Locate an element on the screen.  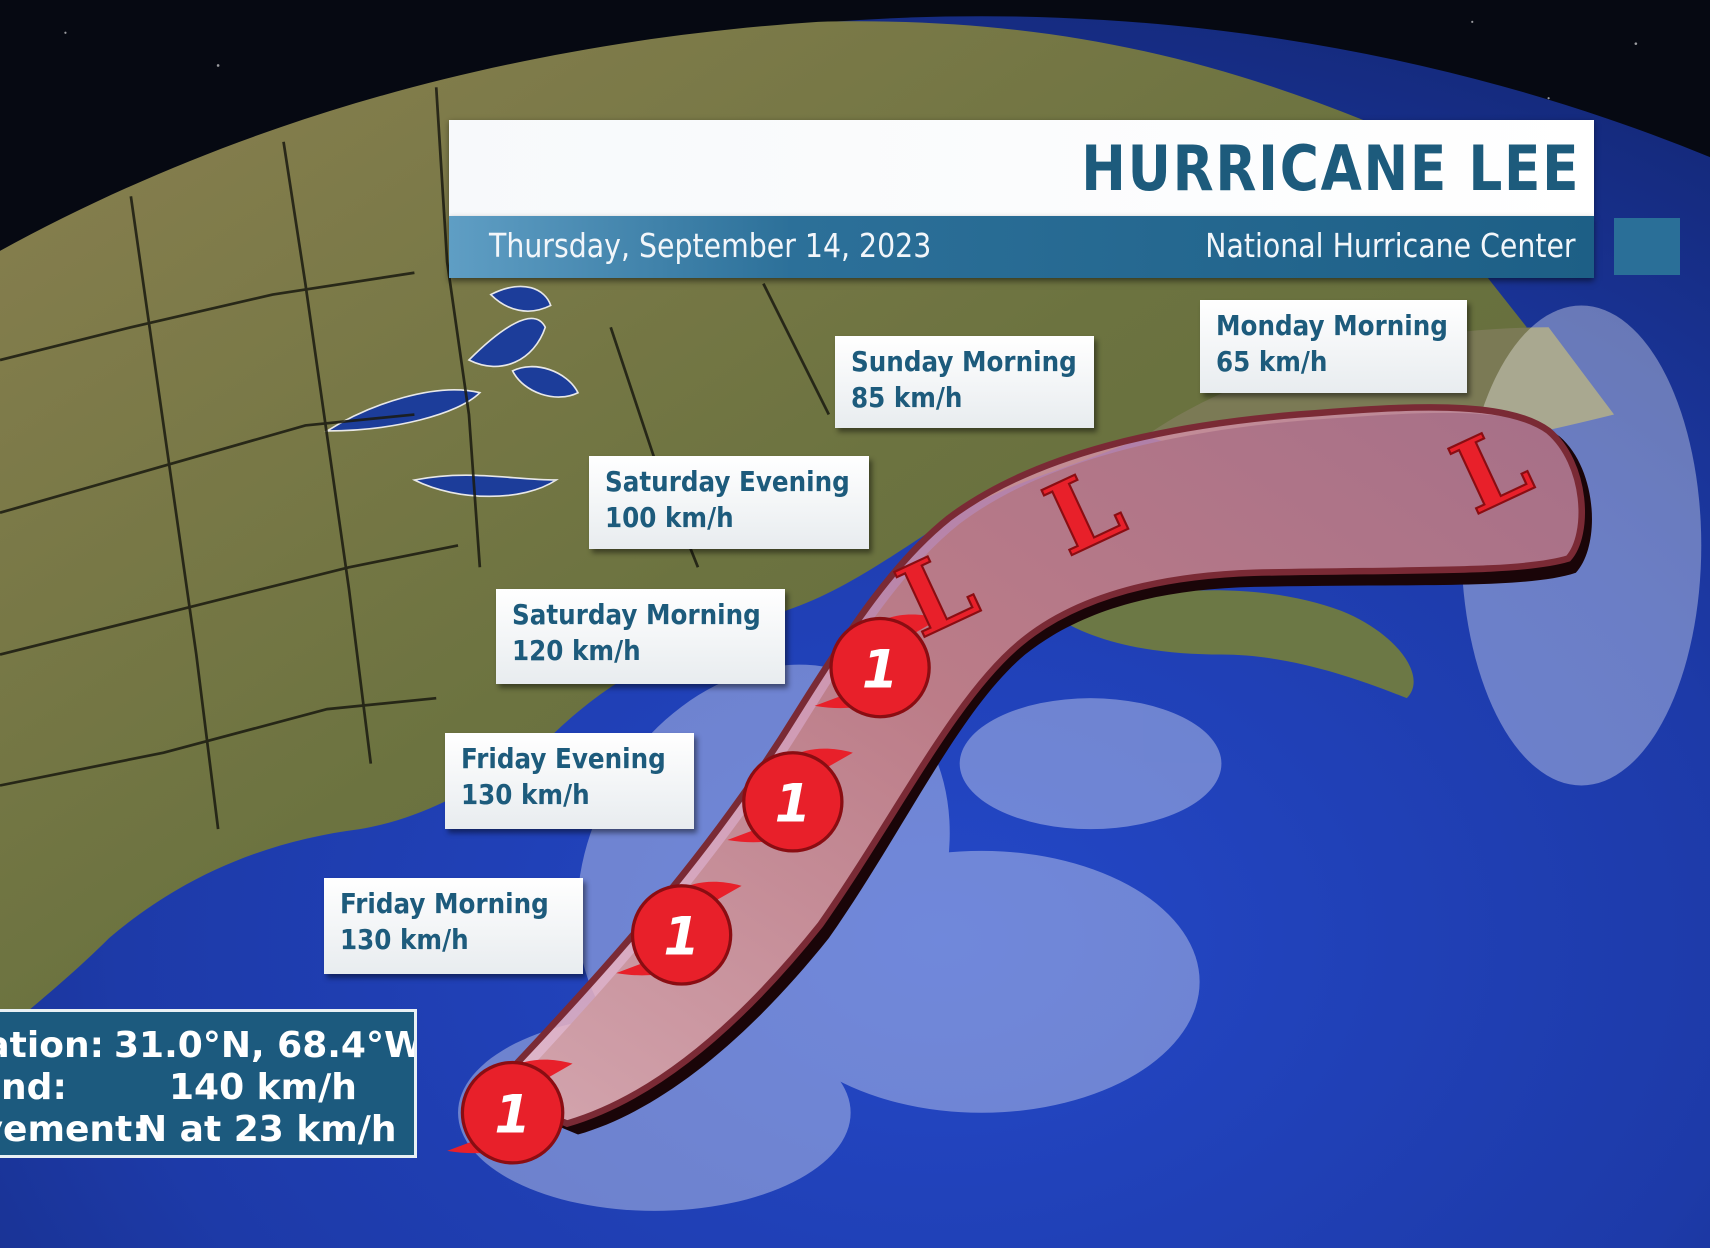
movement-row: Movement: N at 23 km/h is located at coordinates (207, 1130).